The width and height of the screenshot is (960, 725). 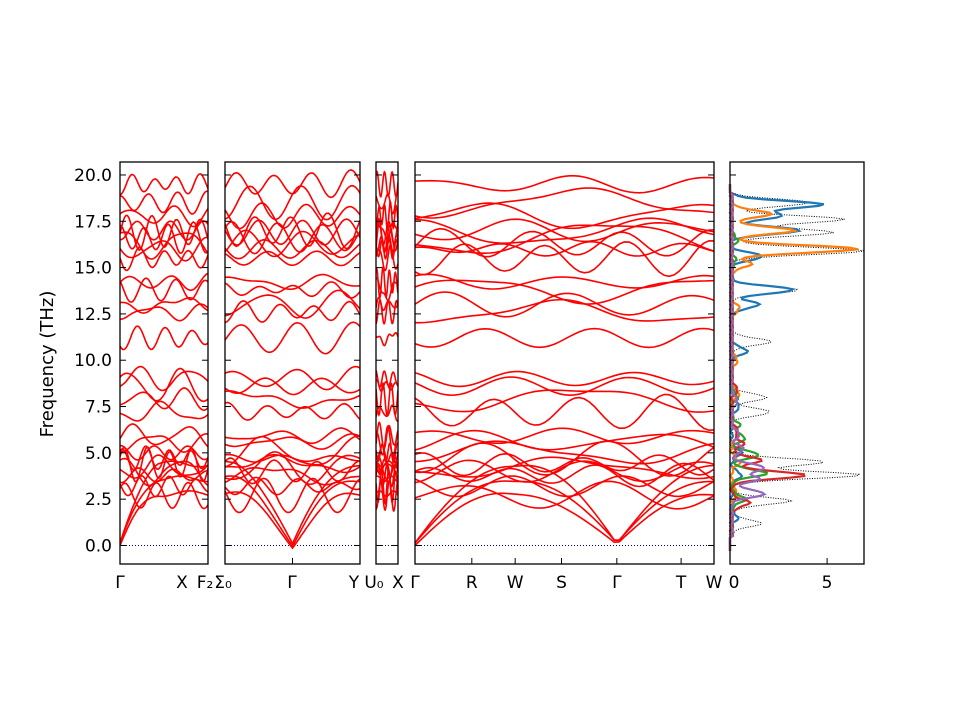 I want to click on y-tick-label: 17.5, so click(x=93, y=222).